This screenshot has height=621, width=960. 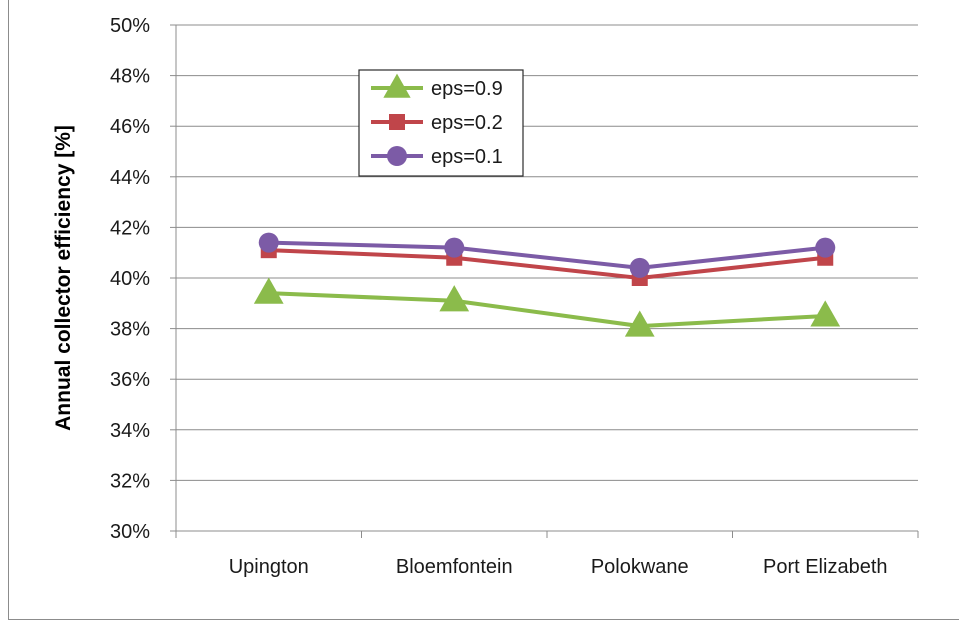 I want to click on x-tick-label: Port Elizabeth, so click(x=825, y=567).